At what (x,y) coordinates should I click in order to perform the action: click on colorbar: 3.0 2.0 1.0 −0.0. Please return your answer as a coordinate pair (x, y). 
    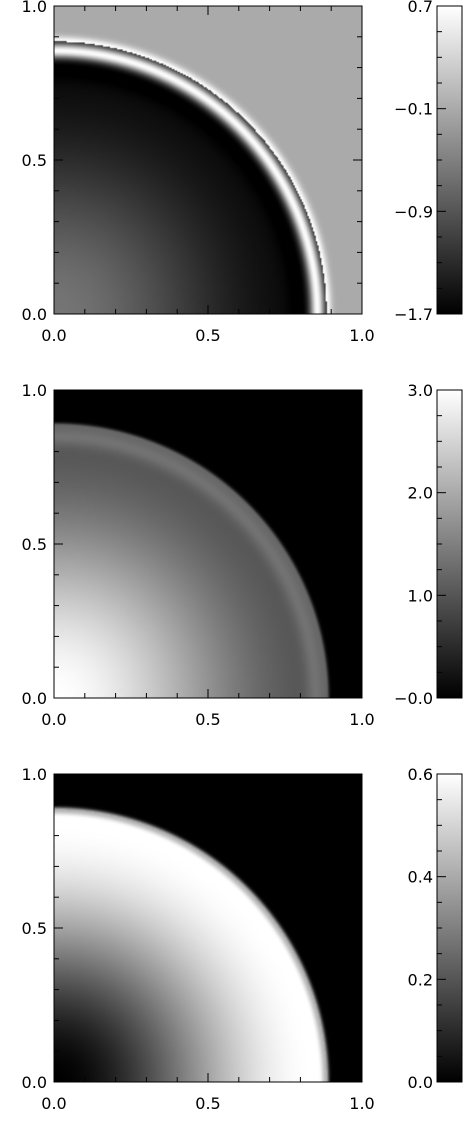
    Looking at the image, I should click on (428, 544).